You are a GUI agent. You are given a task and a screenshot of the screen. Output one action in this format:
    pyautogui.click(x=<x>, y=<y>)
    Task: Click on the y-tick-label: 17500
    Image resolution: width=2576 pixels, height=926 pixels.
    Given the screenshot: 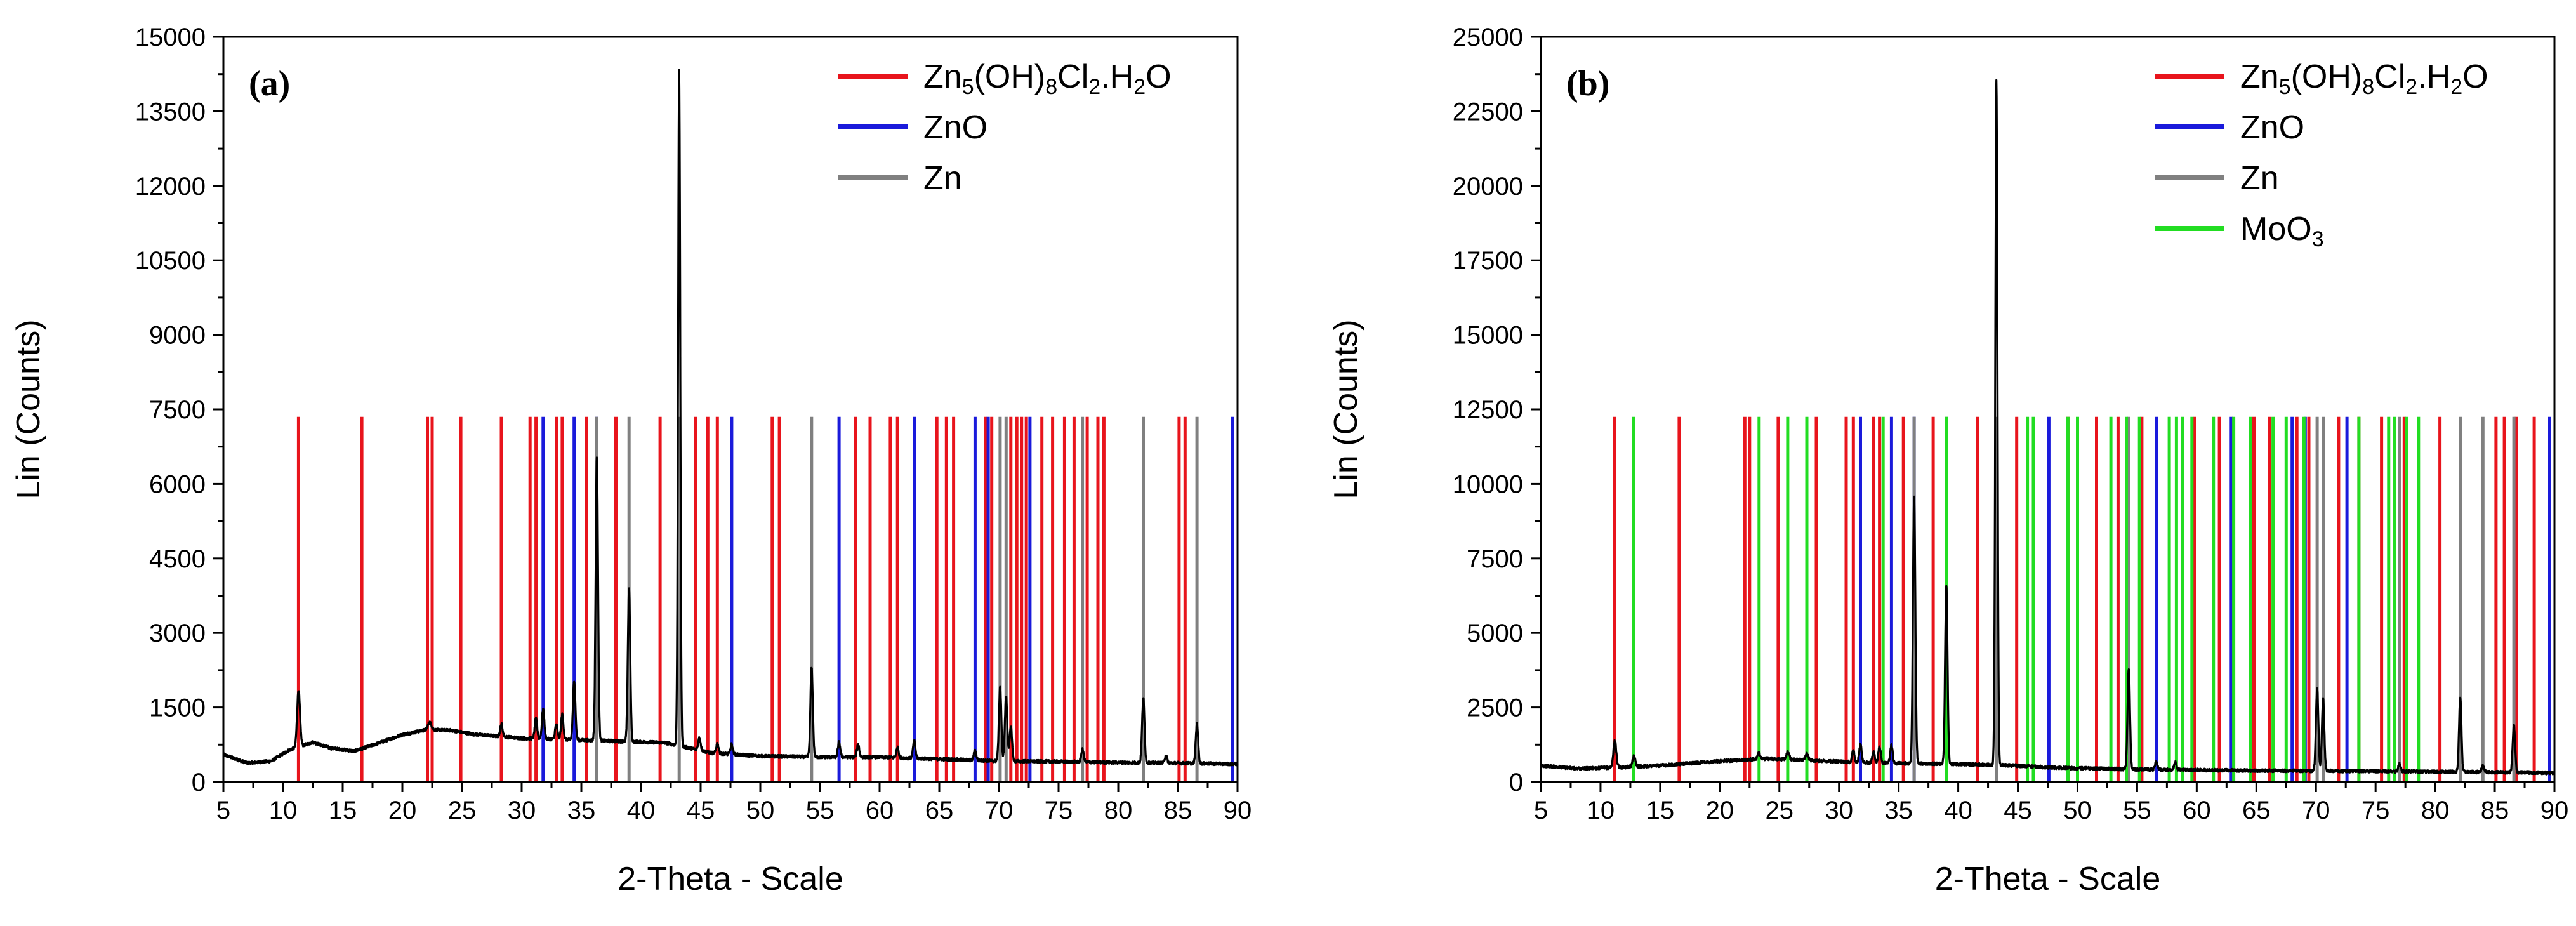 What is the action you would take?
    pyautogui.click(x=1488, y=261)
    